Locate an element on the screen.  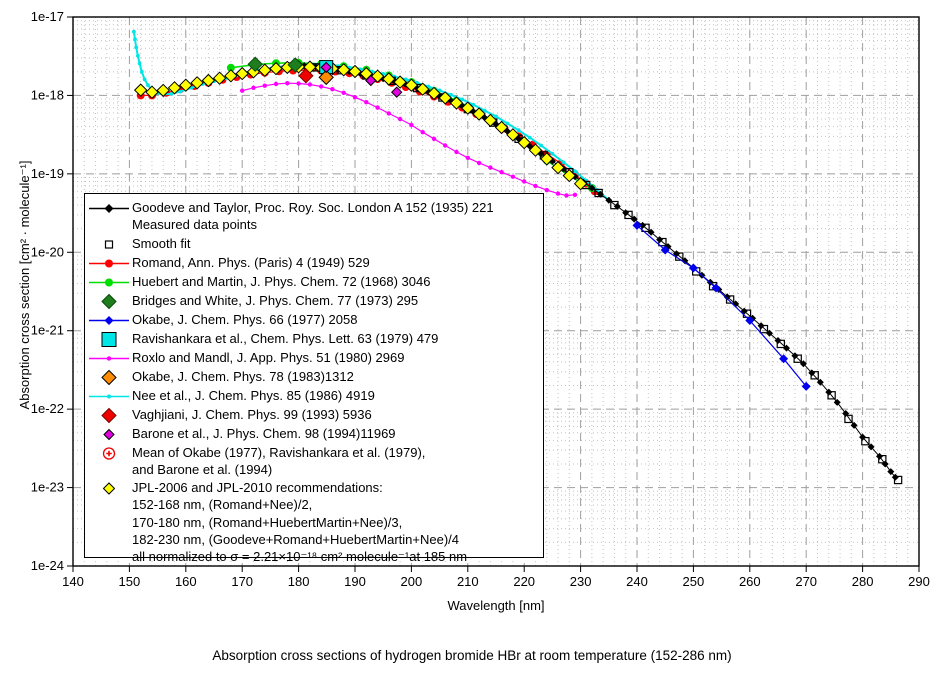
x-tick-label: 170 is located at coordinates (242, 581).